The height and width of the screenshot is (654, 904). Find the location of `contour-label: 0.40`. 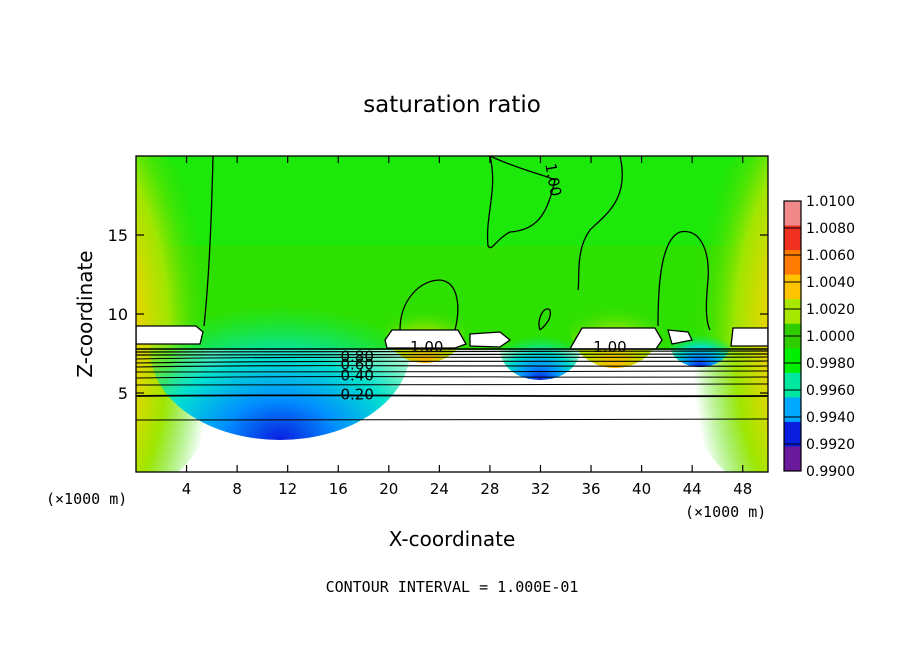

contour-label: 0.40 is located at coordinates (356, 376).